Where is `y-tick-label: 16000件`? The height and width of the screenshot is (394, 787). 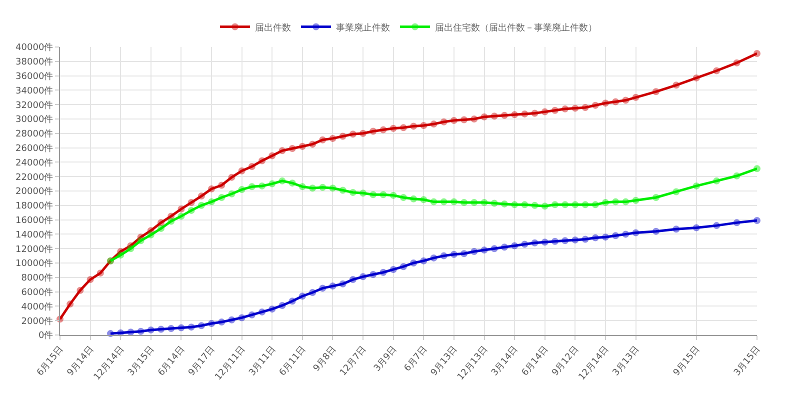
y-tick-label: 16000件 is located at coordinates (35, 220).